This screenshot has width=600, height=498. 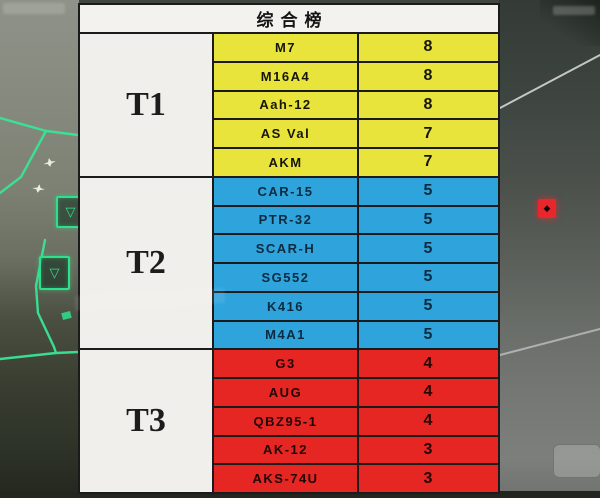 I want to click on weapon-name-cell: SG552, so click(x=285, y=277).